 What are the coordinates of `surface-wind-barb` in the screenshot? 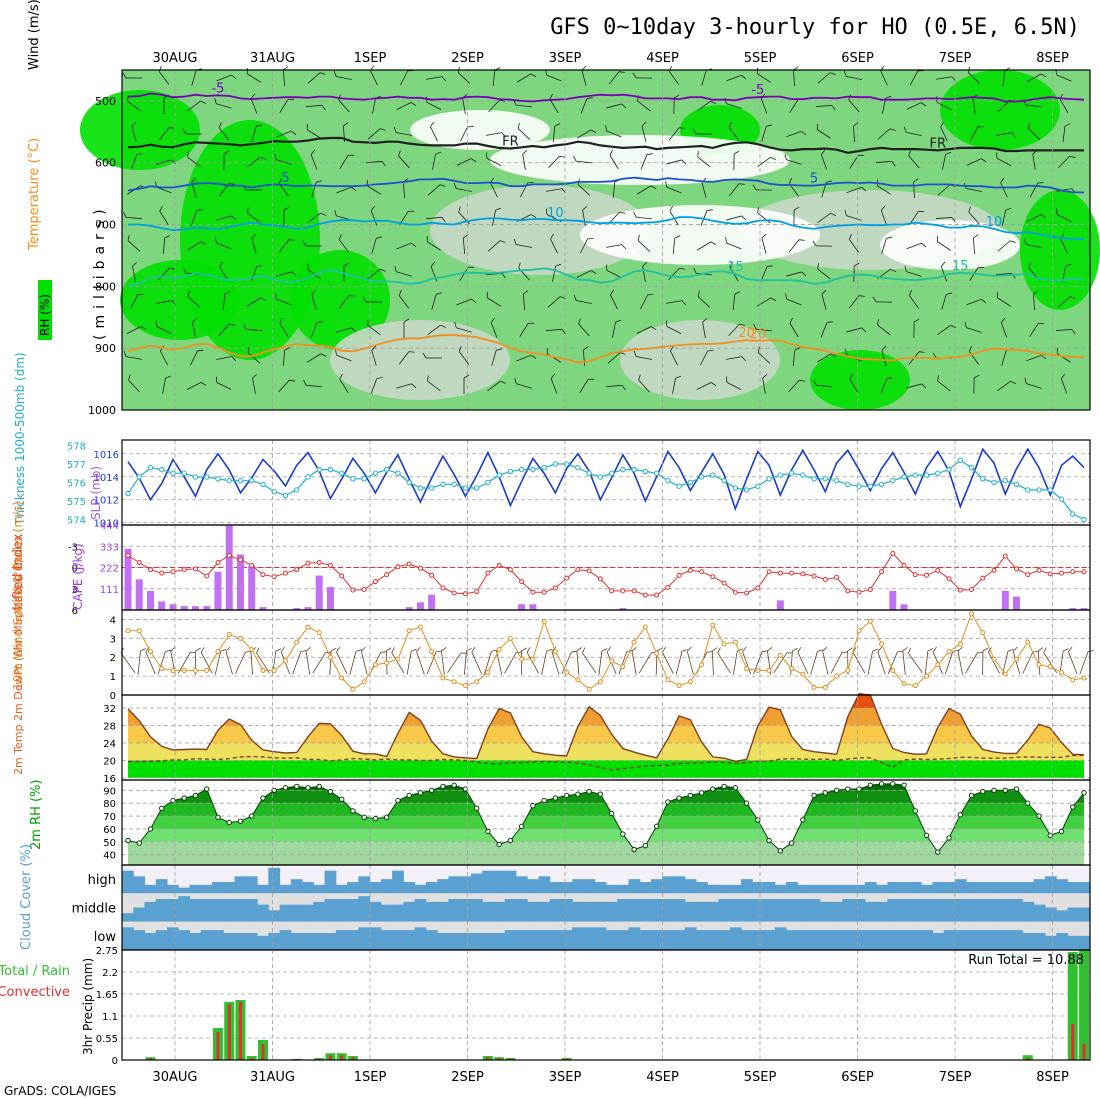 It's located at (929, 661).